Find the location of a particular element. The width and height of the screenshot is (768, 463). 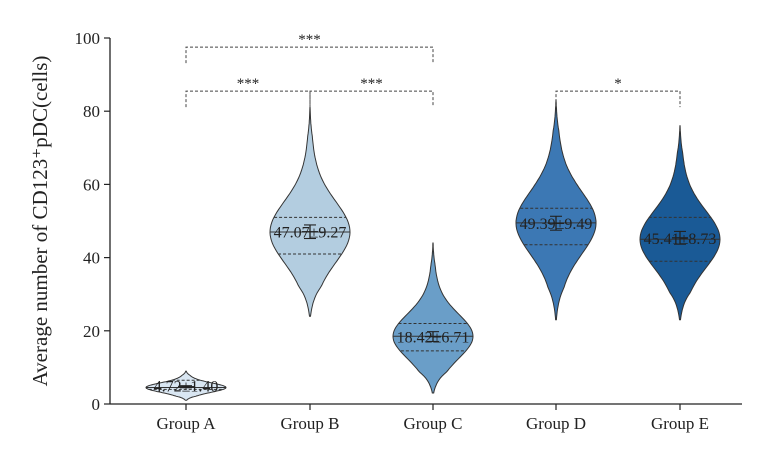

mean-sd-label: 45.41±8.73 is located at coordinates (680, 239).